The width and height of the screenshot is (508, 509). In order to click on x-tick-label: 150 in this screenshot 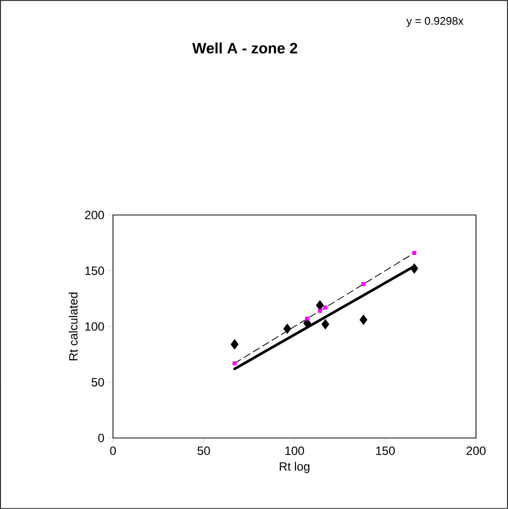, I will do `click(385, 451)`.